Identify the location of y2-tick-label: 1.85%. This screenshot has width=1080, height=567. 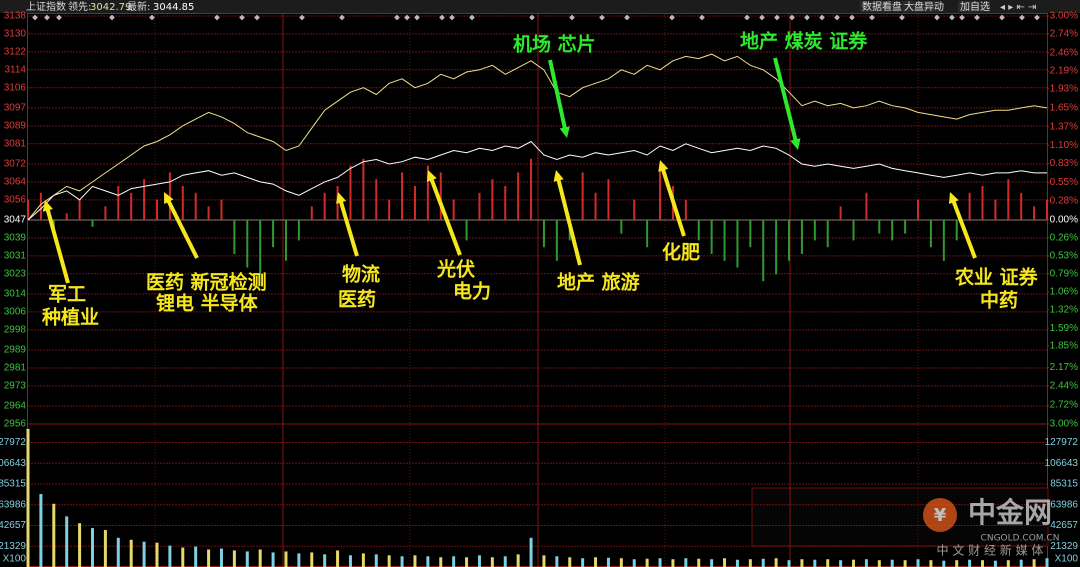
(1064, 345).